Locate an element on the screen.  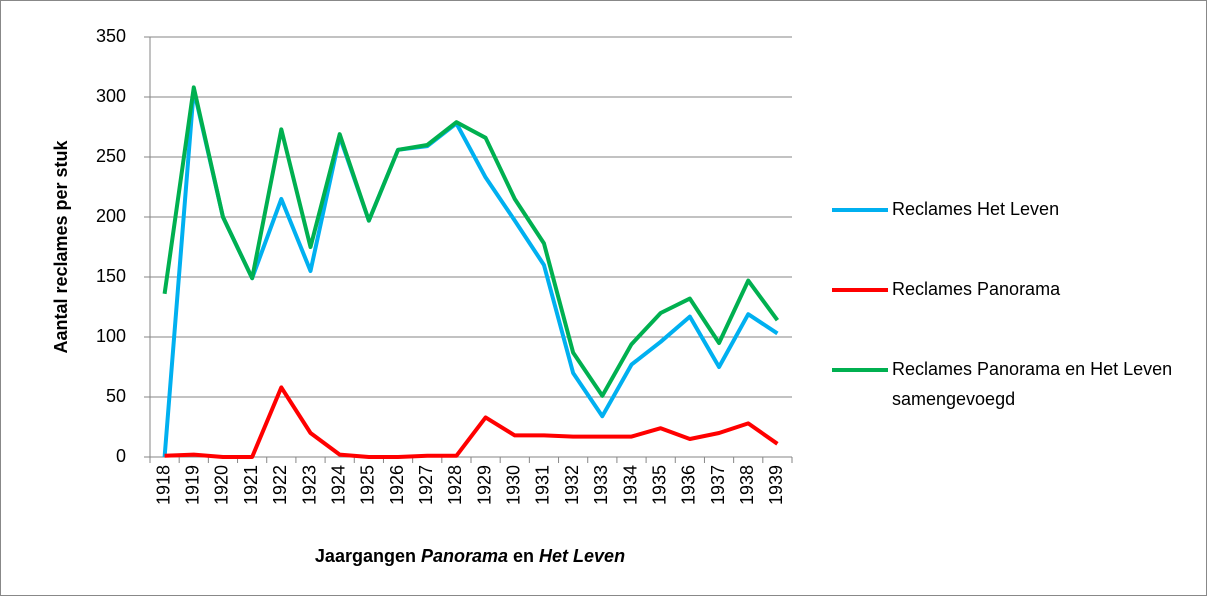
x-tick-label: 1918 is located at coordinates (163, 485).